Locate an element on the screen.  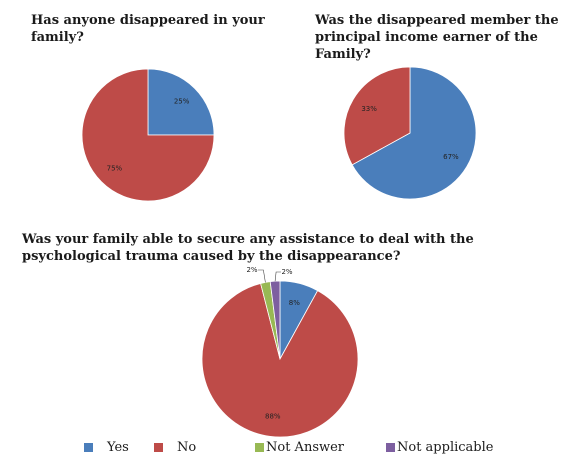
legend-swatch-not-answer is located at coordinates (259, 447).